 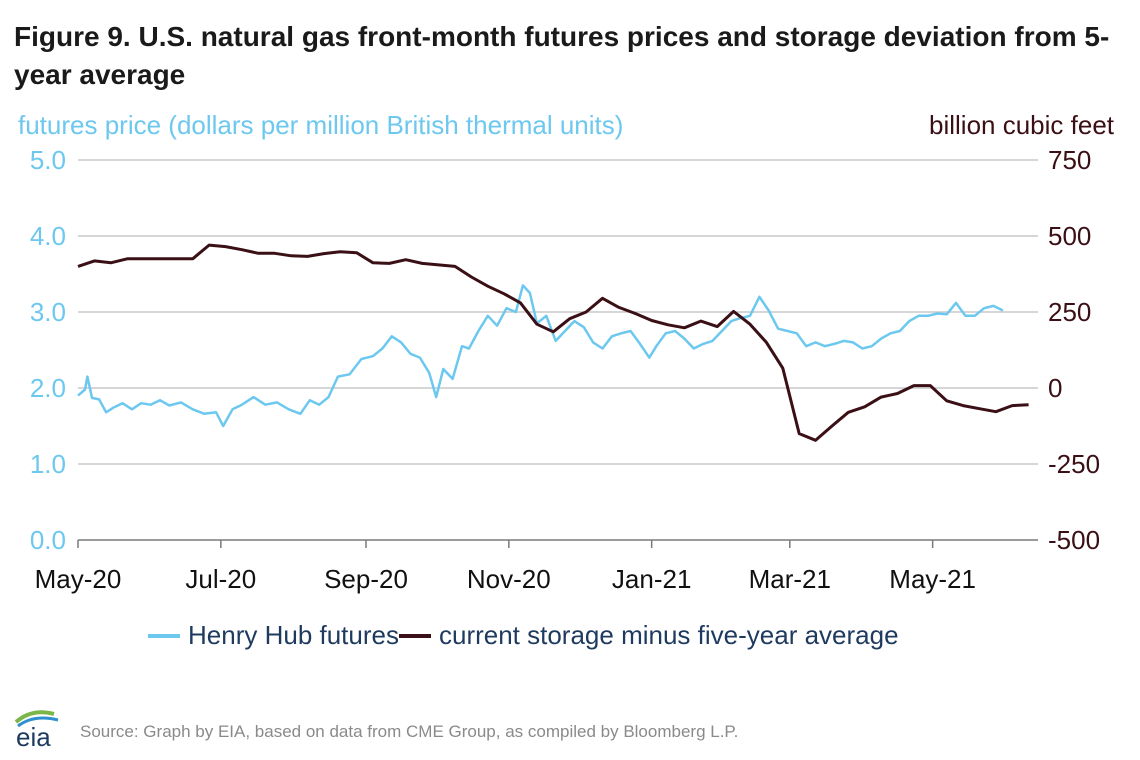 What do you see at coordinates (220, 579) in the screenshot?
I see `x-tick-label: Jul-20` at bounding box center [220, 579].